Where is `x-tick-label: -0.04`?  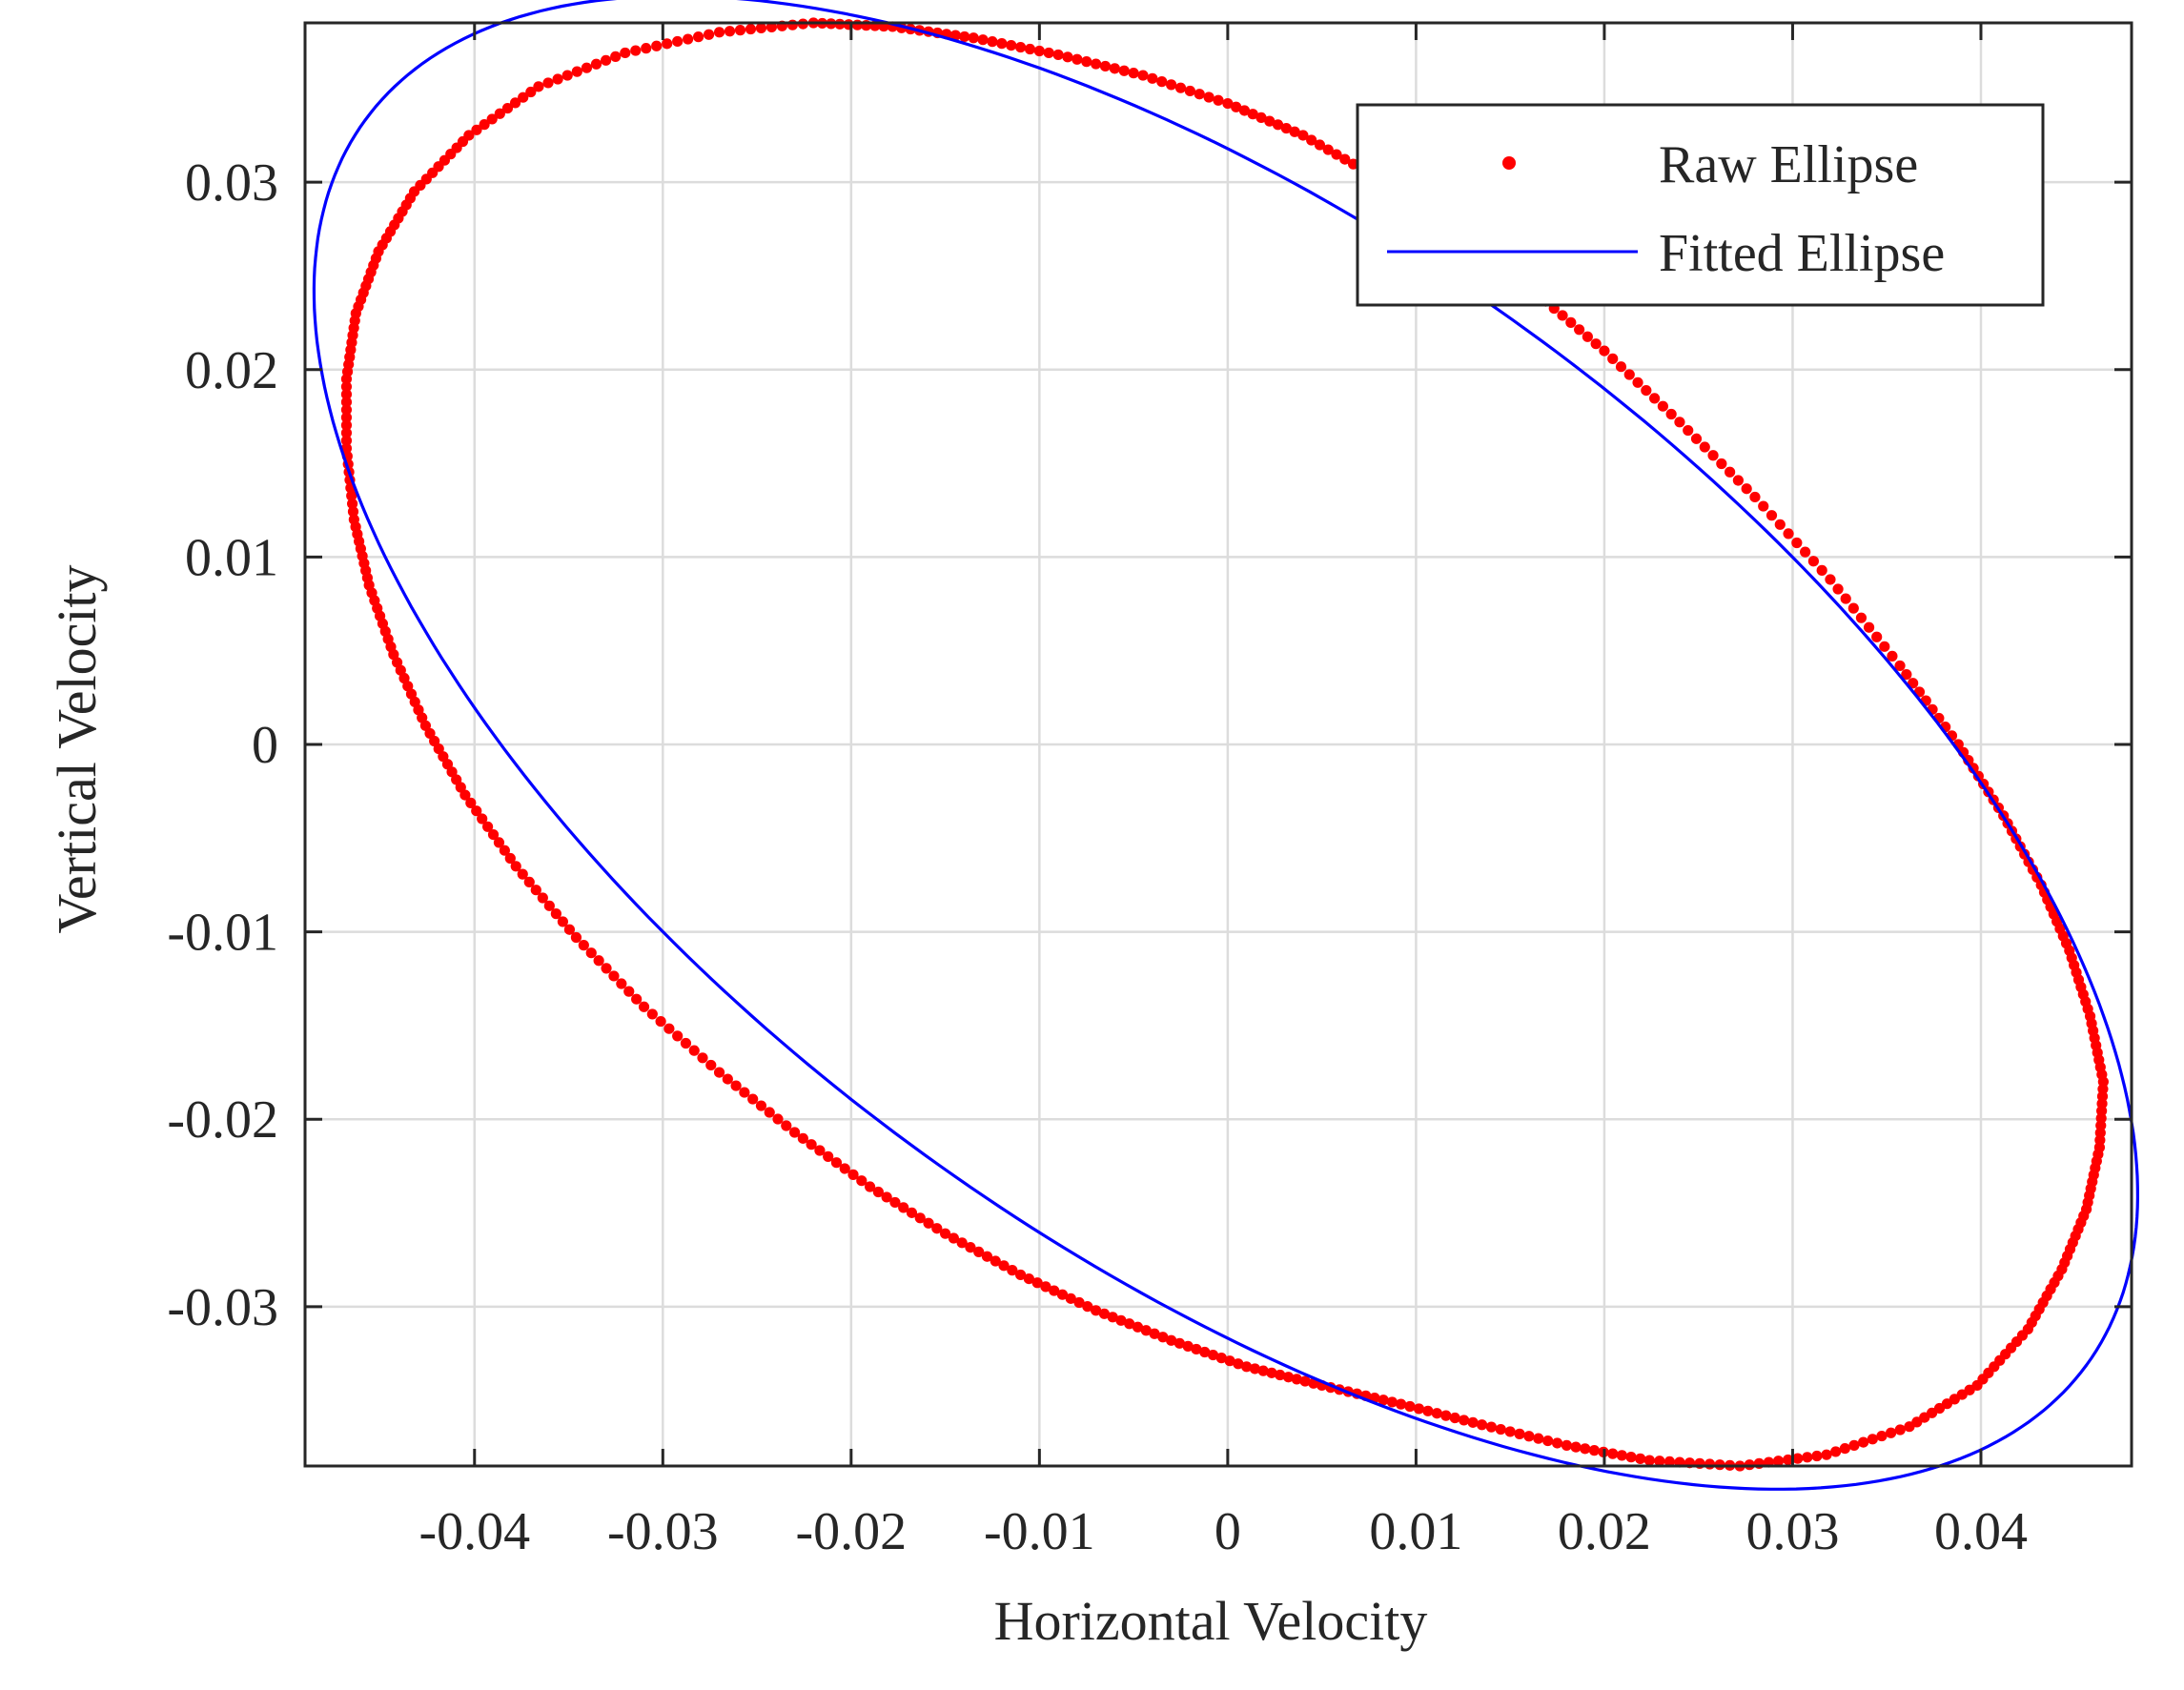
x-tick-label: -0.04 is located at coordinates (474, 1531).